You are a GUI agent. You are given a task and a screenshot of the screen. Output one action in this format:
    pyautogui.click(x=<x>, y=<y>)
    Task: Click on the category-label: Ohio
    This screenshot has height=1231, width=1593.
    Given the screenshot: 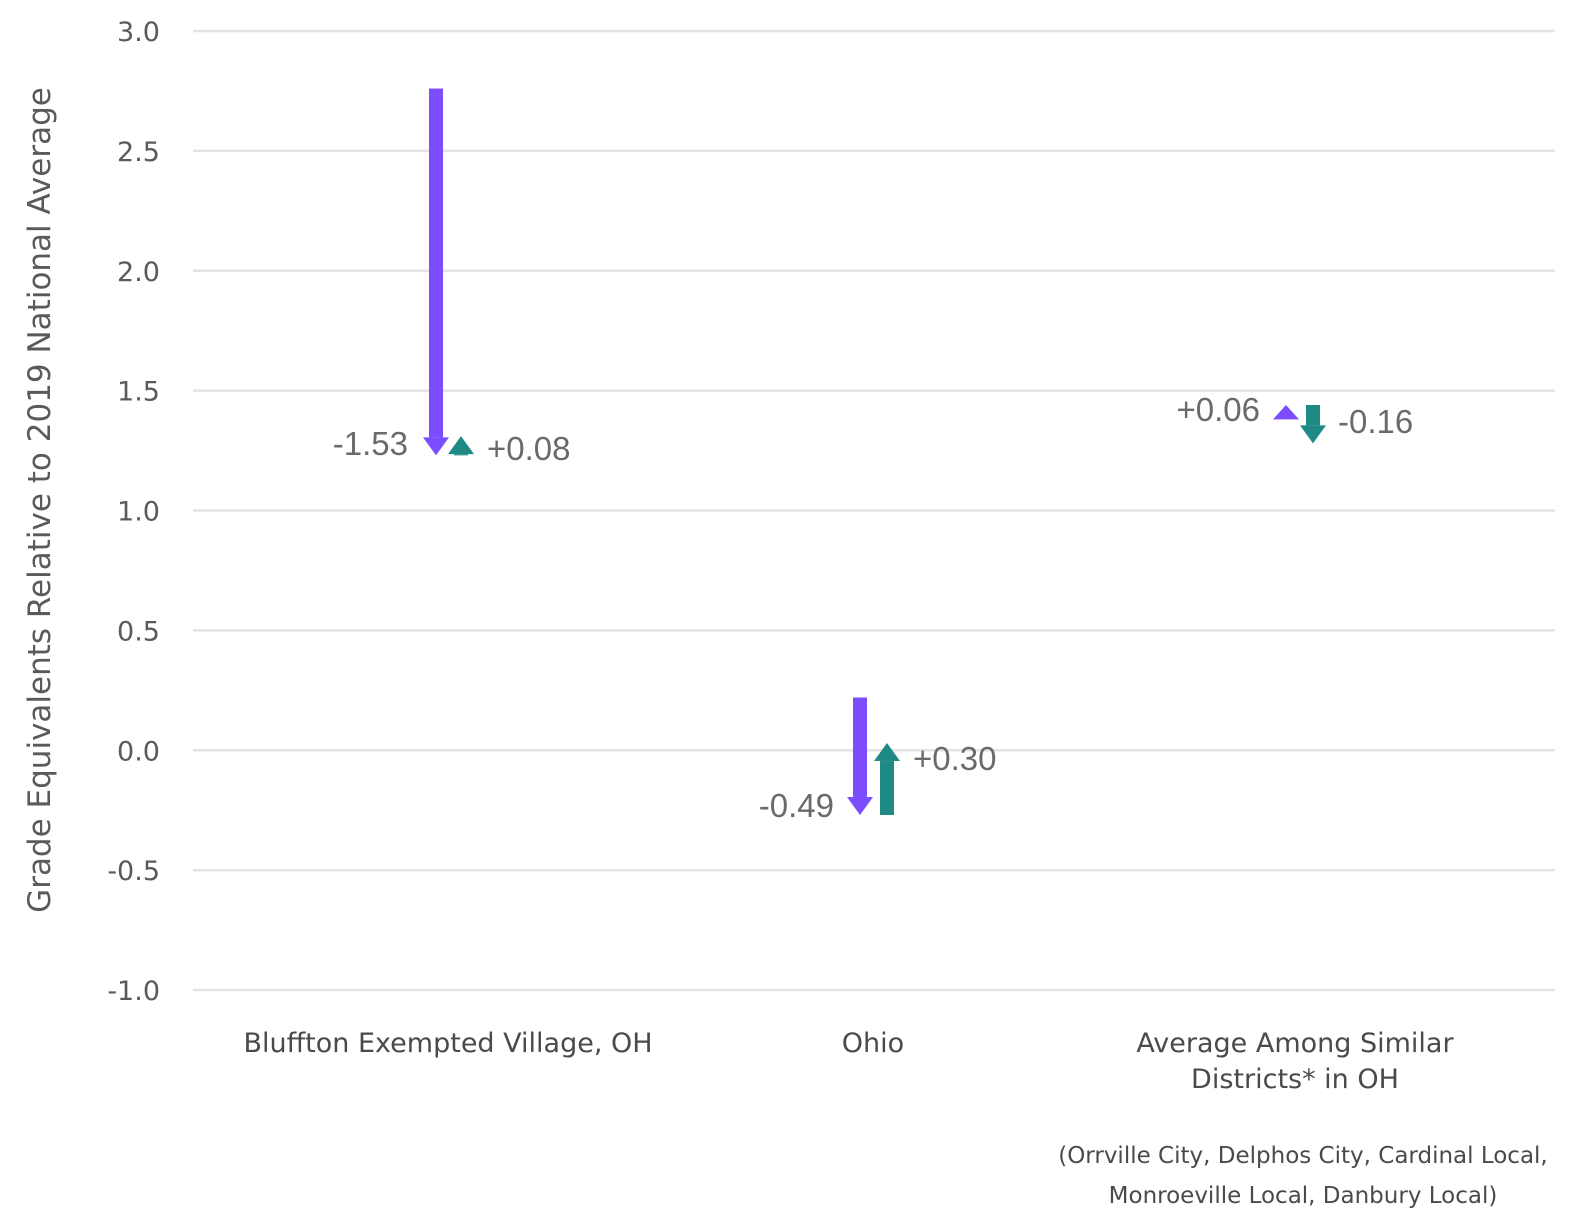 What is the action you would take?
    pyautogui.click(x=873, y=1043)
    